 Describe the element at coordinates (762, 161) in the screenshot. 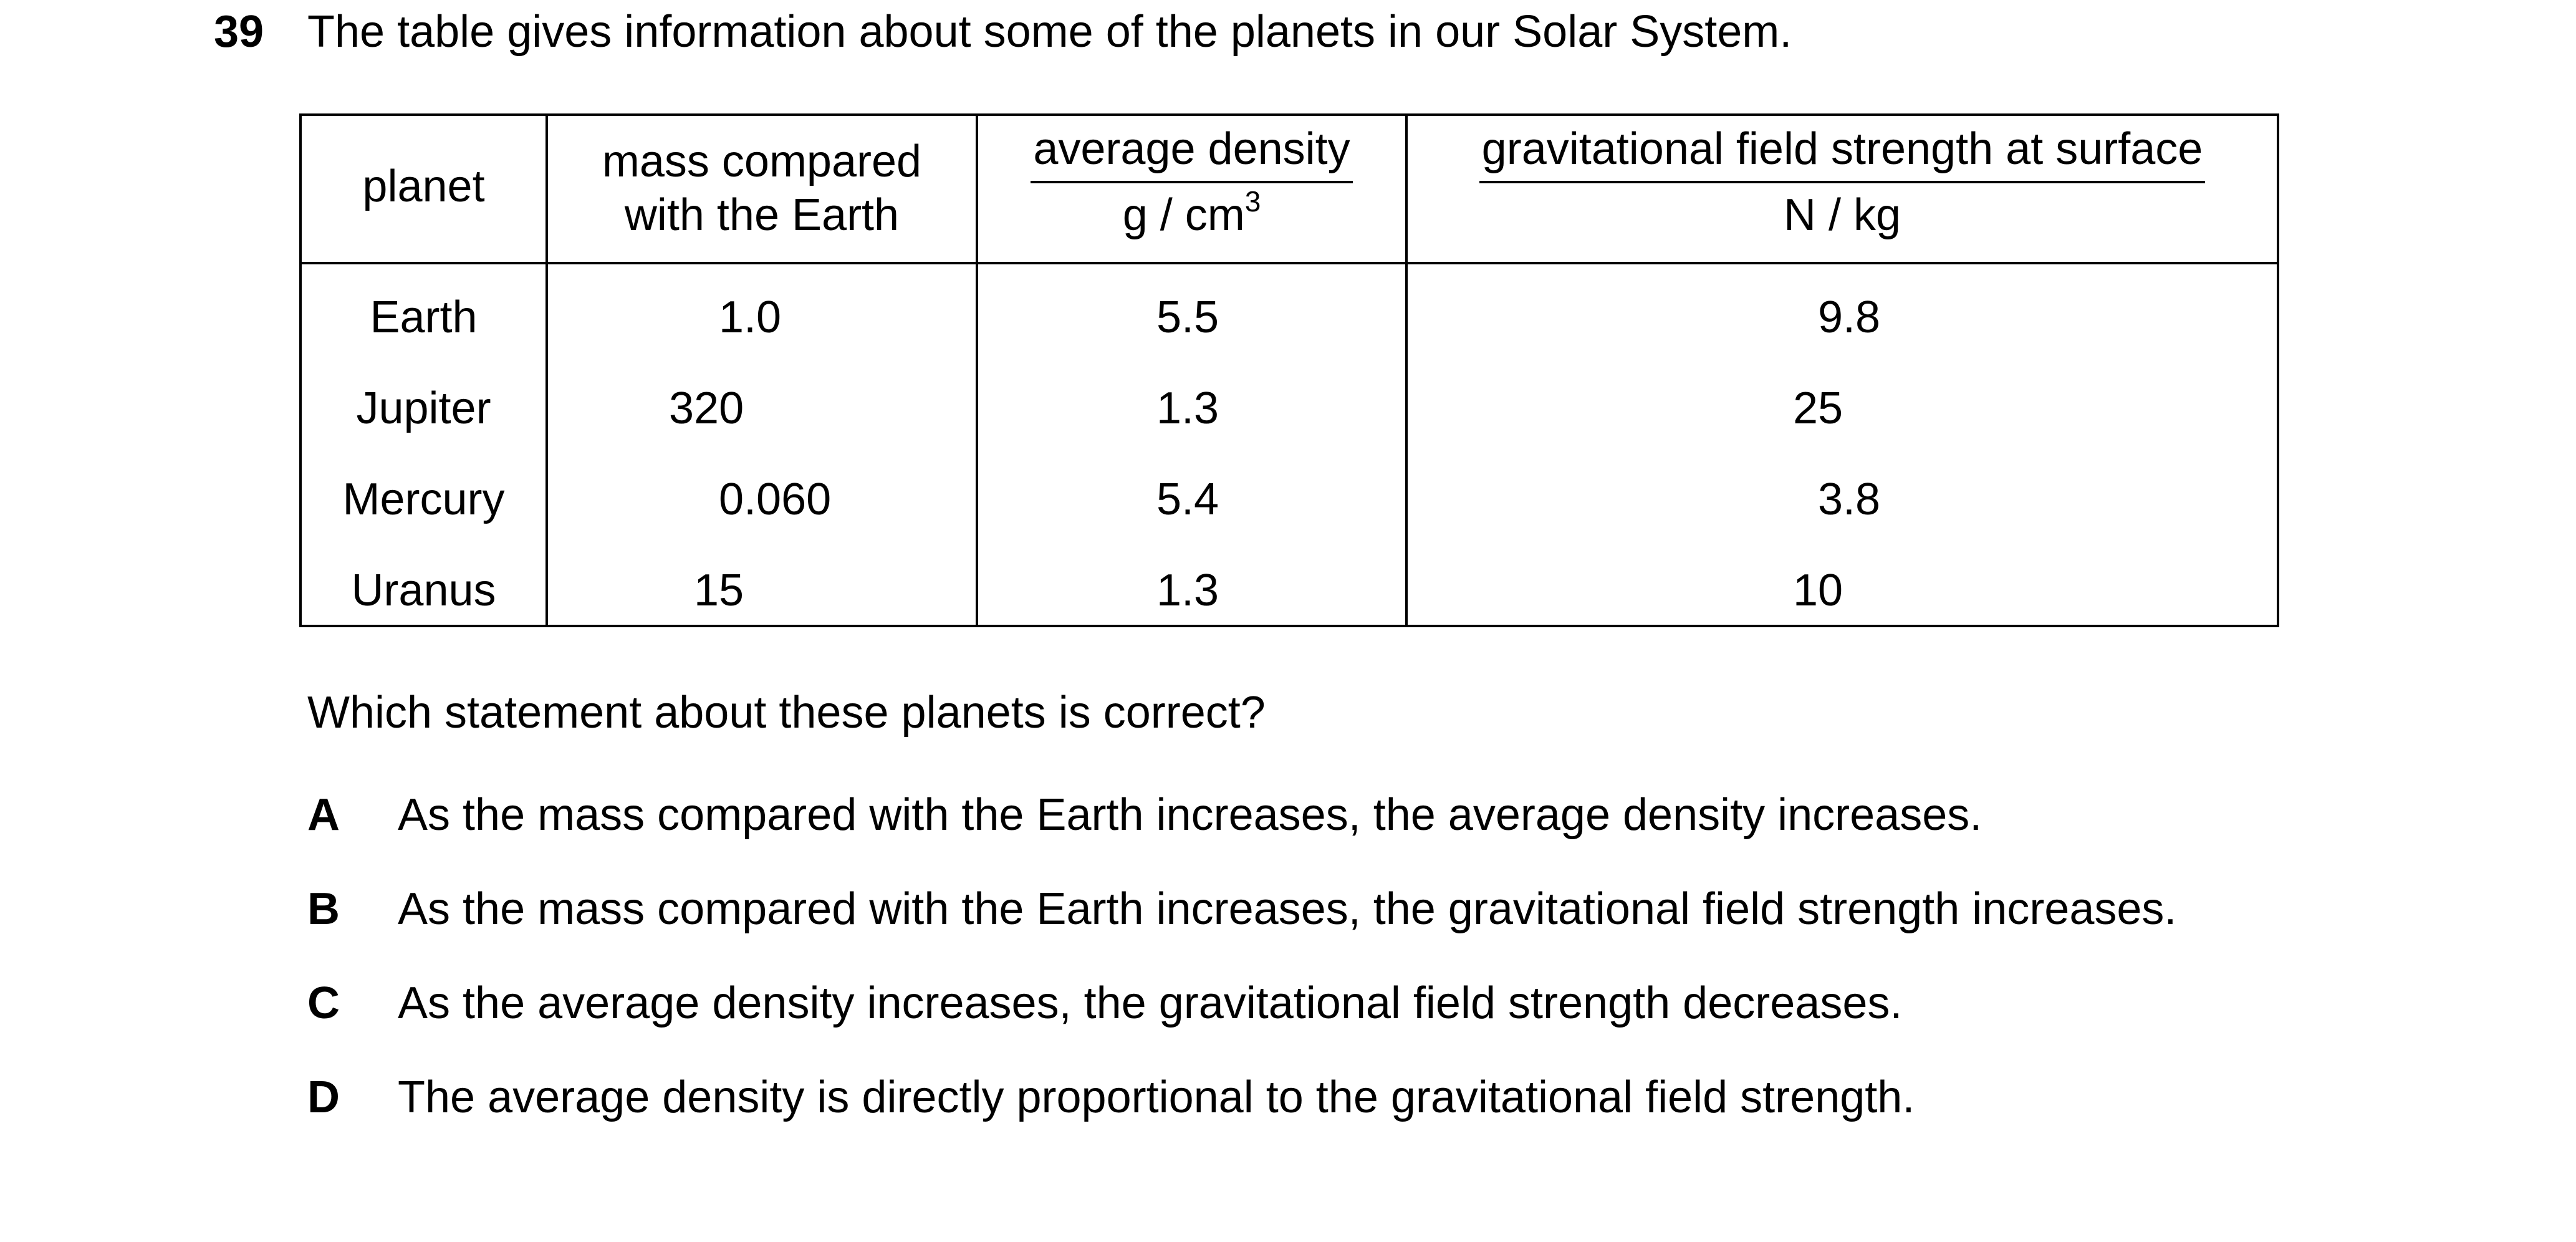

I see `header-mass-line1: mass compared` at that location.